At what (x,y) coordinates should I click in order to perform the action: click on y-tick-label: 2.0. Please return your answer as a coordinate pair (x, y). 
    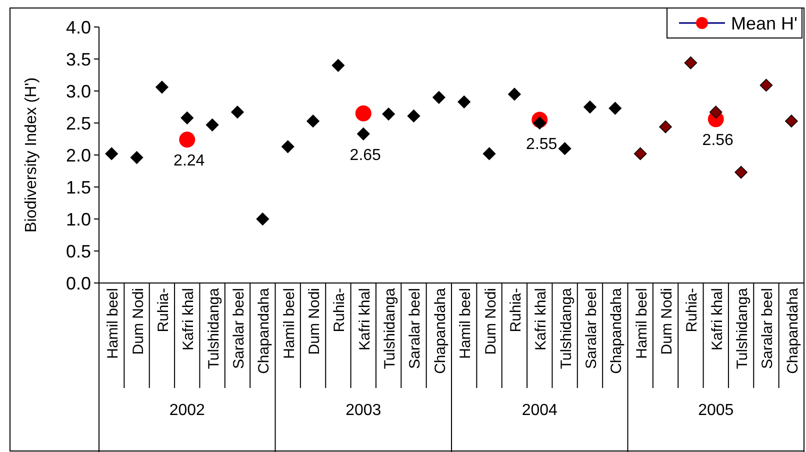
    Looking at the image, I should click on (78, 155).